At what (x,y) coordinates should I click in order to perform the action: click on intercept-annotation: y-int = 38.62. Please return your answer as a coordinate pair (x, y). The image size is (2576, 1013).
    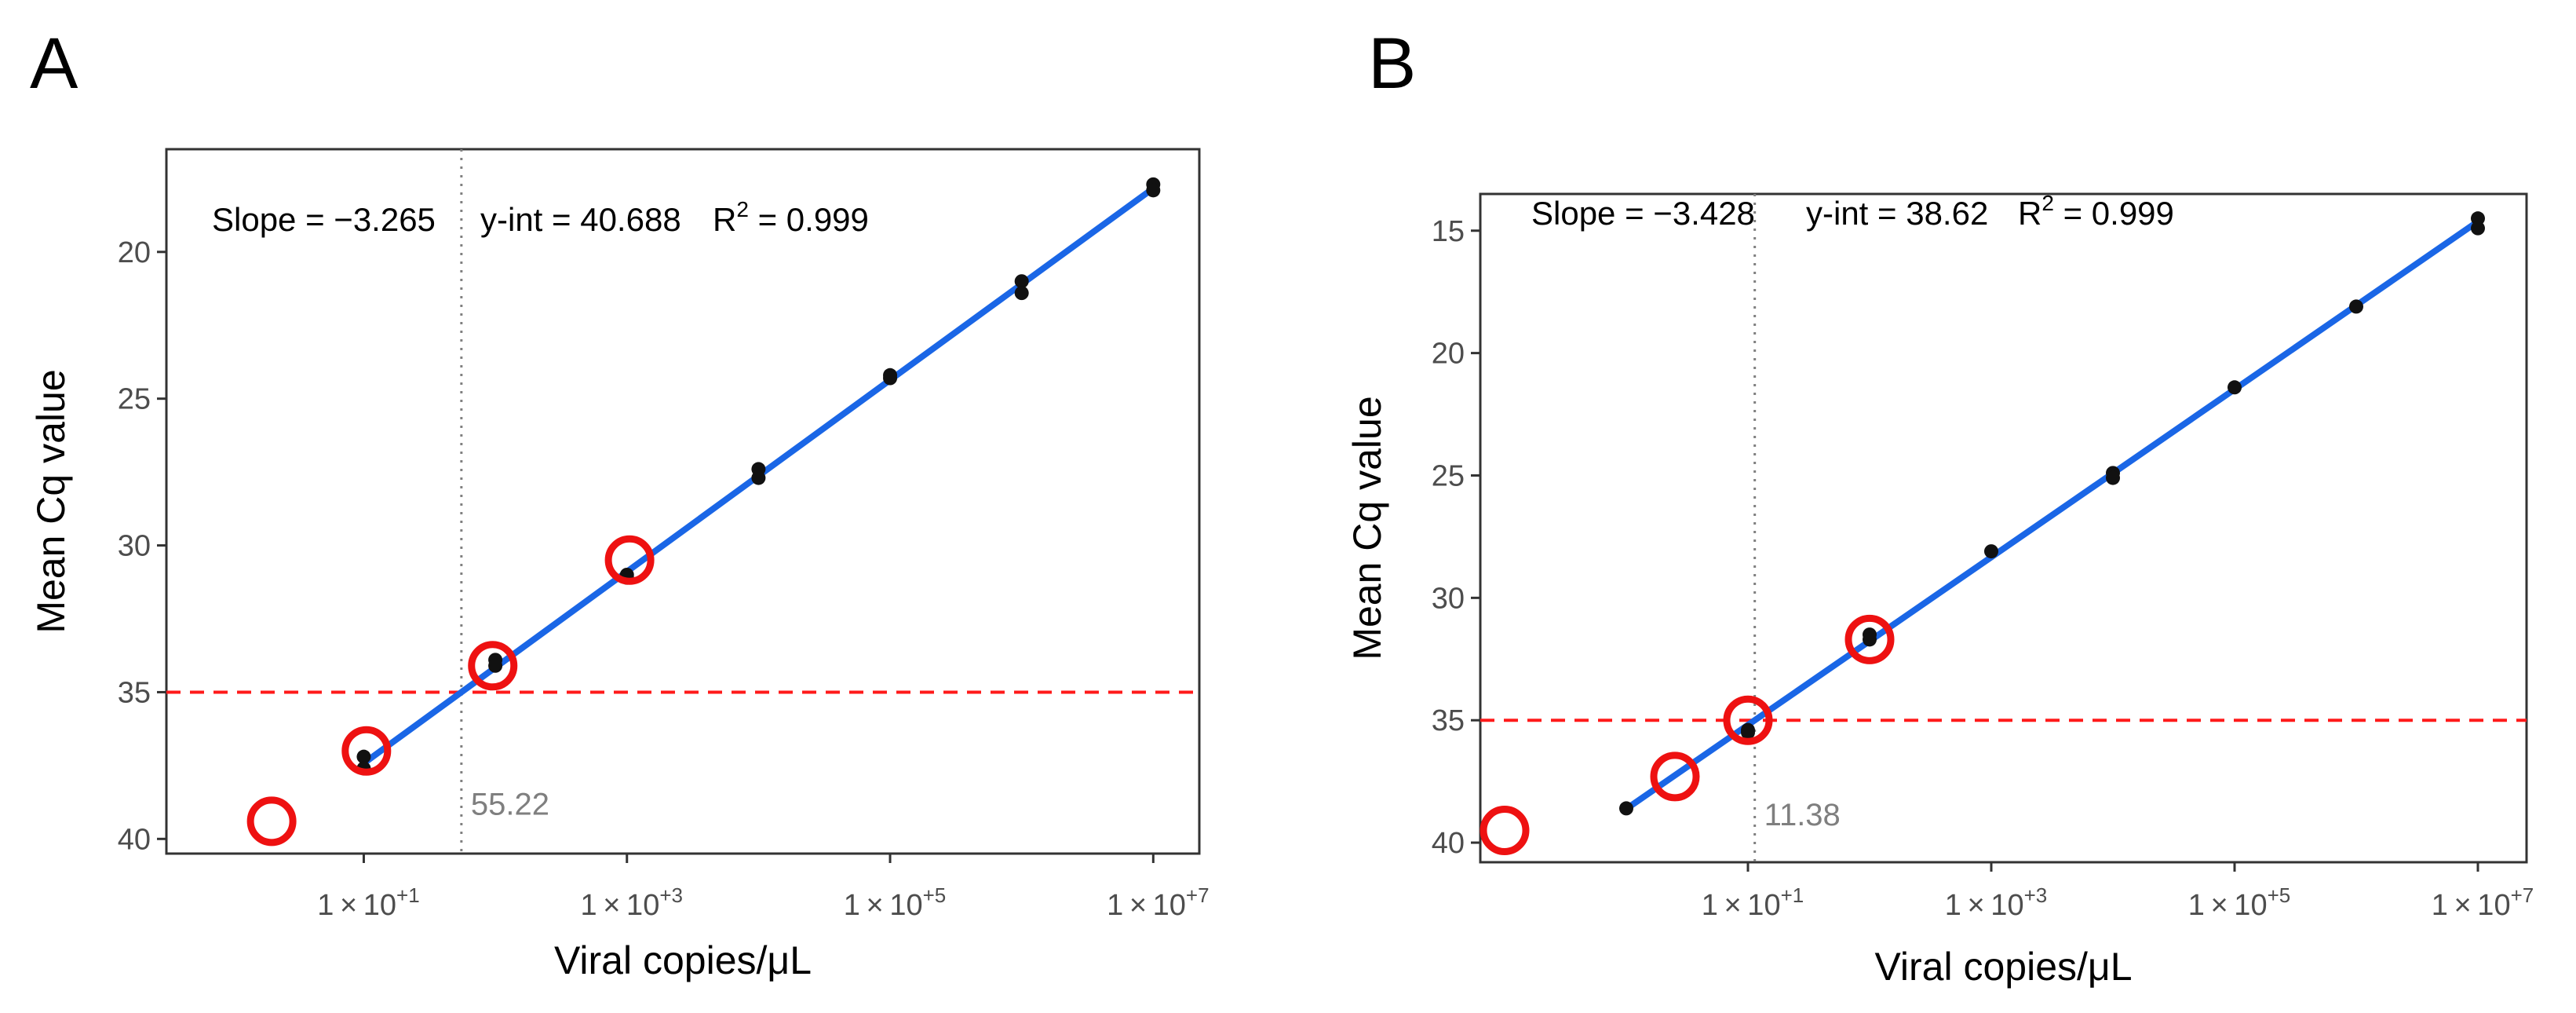
    Looking at the image, I should click on (1897, 213).